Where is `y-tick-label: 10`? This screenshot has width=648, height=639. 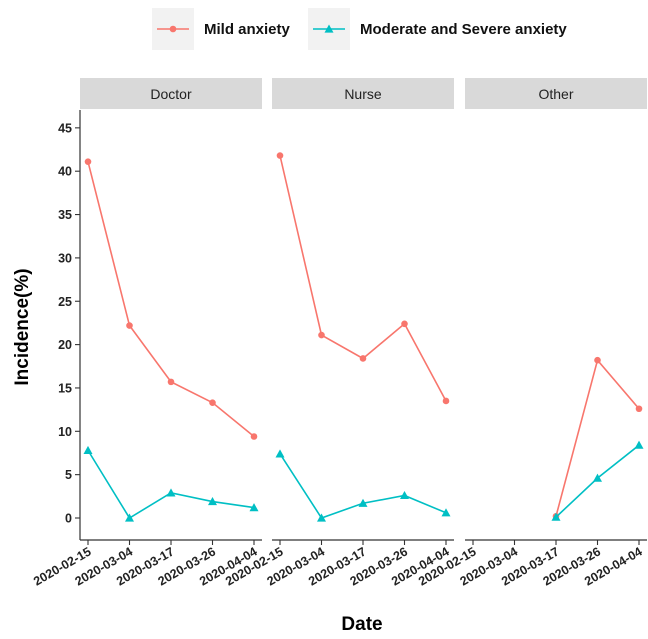 y-tick-label: 10 is located at coordinates (65, 432).